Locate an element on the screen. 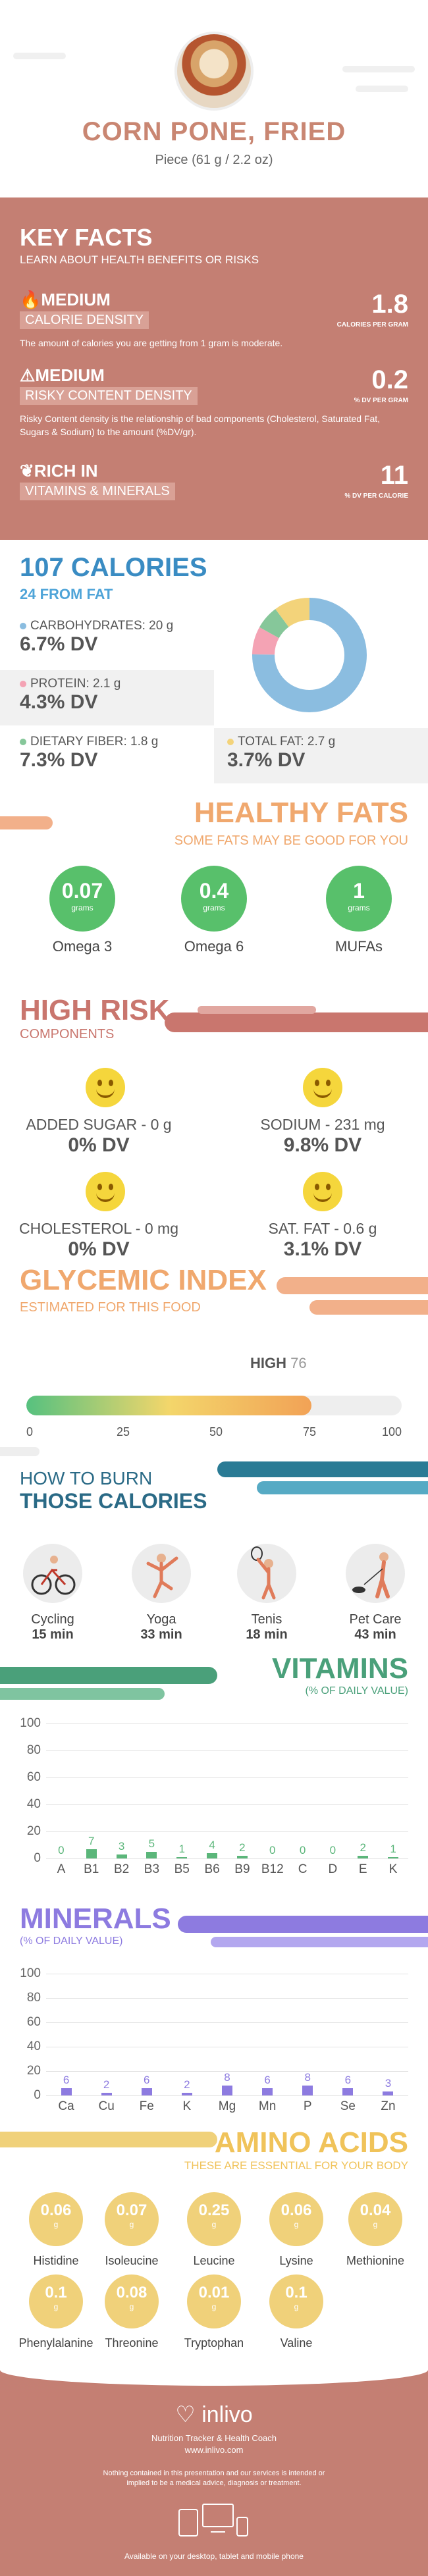 Image resolution: width=428 pixels, height=2576 pixels. glycemic-subtitle: ESTIMATED FOR THIS FOOD is located at coordinates (110, 1307).